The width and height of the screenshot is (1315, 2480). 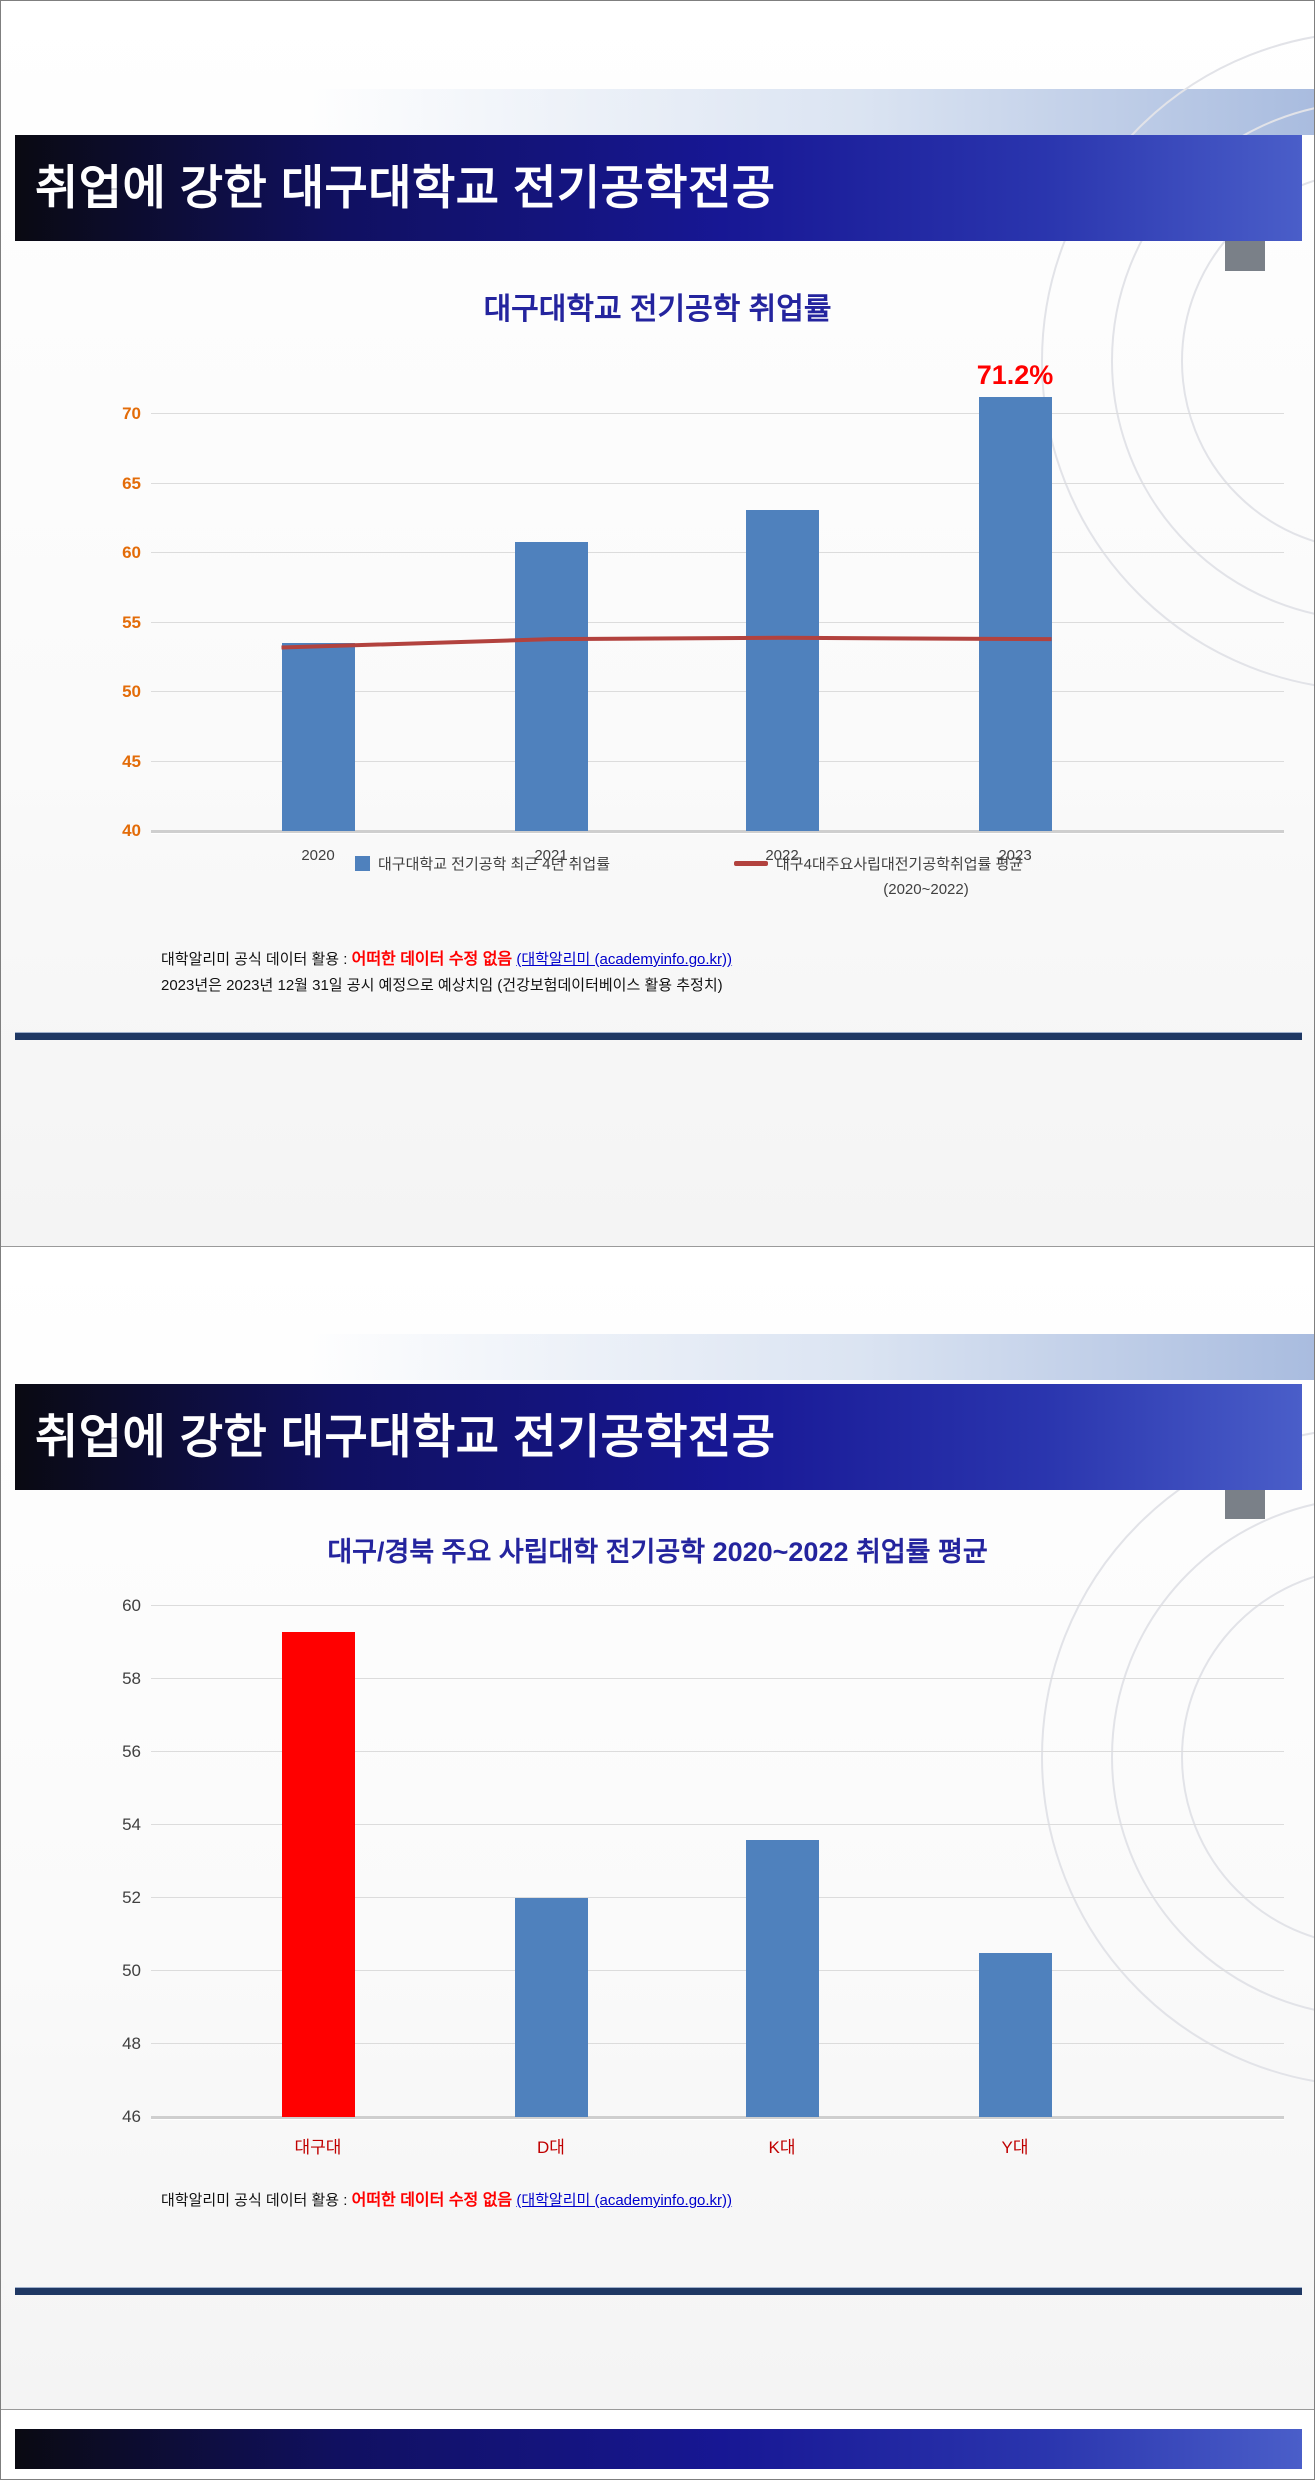 What do you see at coordinates (131, 2116) in the screenshot?
I see `y-axis-tick-46: 46` at bounding box center [131, 2116].